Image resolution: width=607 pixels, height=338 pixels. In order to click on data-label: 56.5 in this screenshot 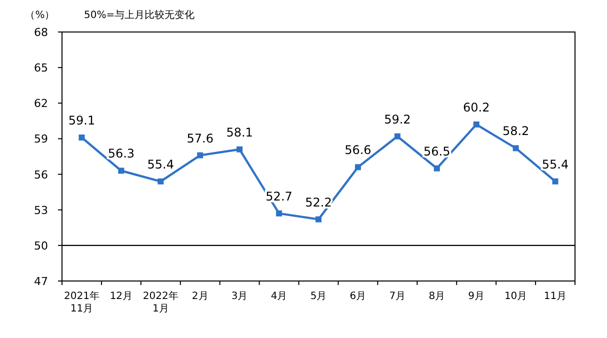, I will do `click(437, 151)`.